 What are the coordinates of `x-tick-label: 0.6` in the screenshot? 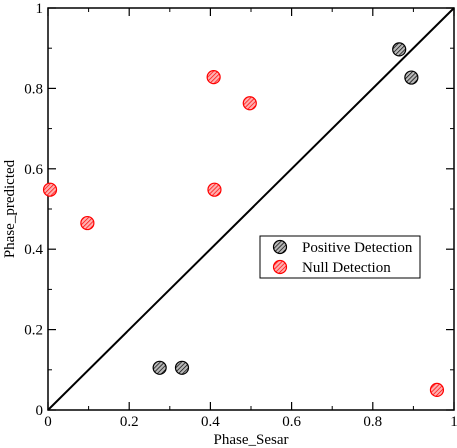 It's located at (291, 422).